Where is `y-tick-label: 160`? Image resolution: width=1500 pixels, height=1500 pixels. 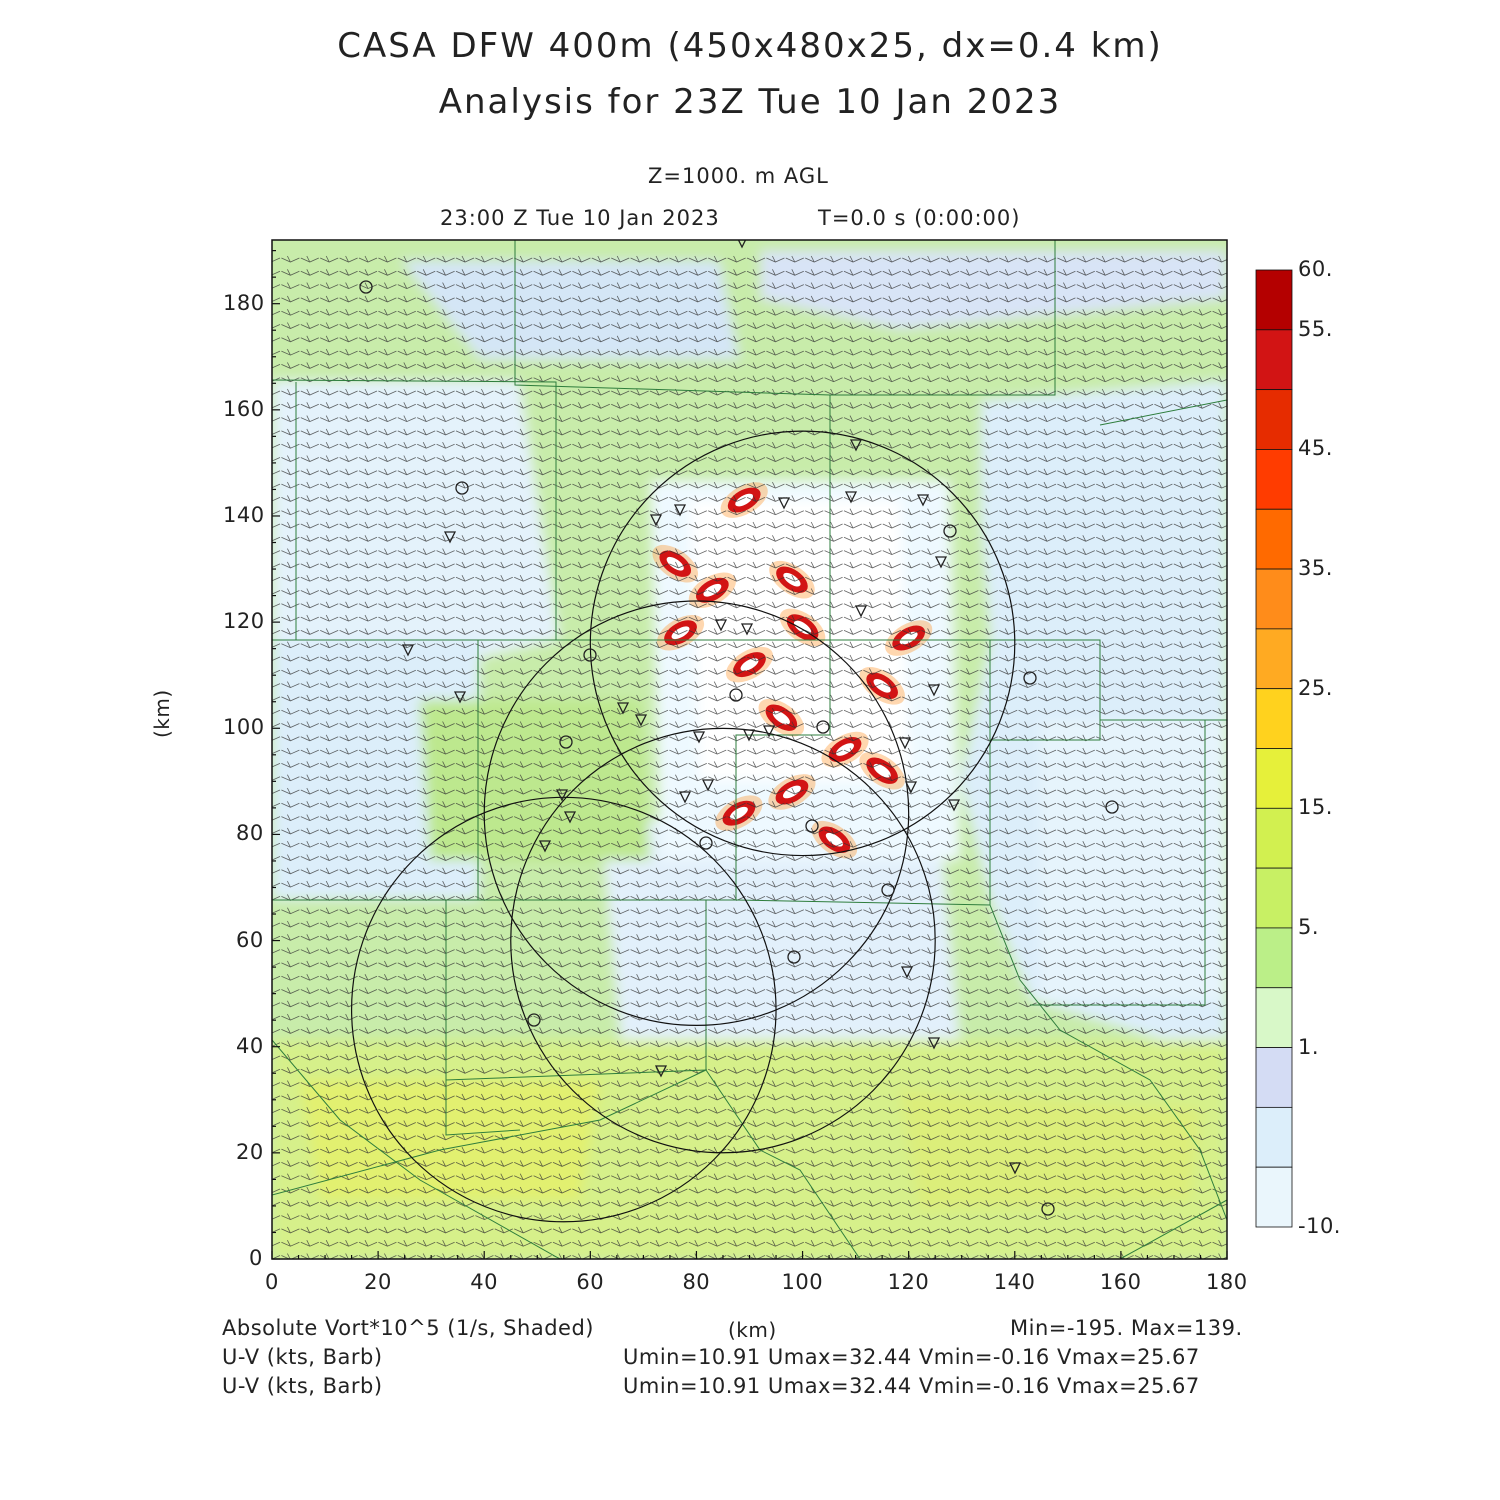
y-tick-label: 160 is located at coordinates (244, 408).